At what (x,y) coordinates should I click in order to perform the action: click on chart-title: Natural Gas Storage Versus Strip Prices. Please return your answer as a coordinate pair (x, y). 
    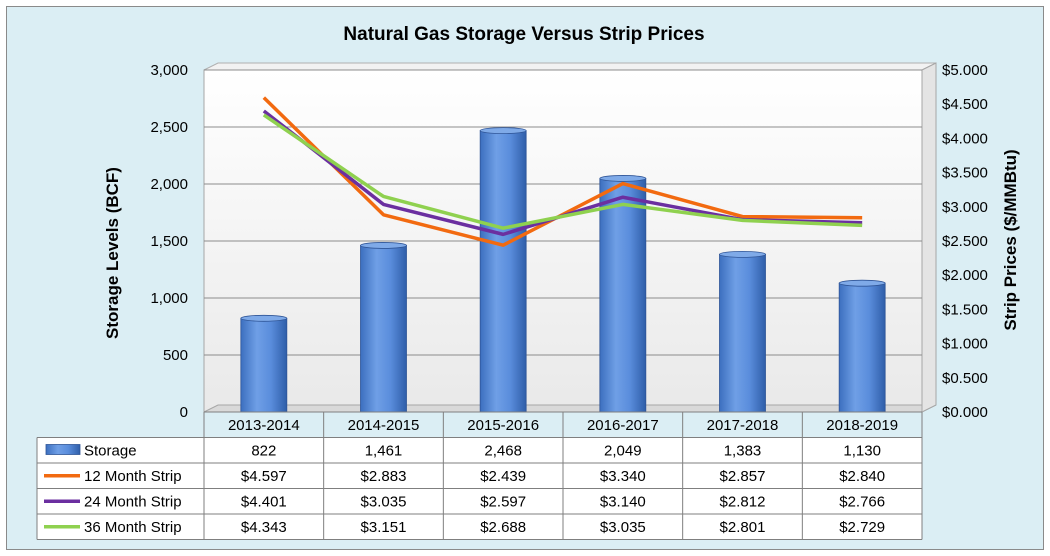
    Looking at the image, I should click on (523, 34).